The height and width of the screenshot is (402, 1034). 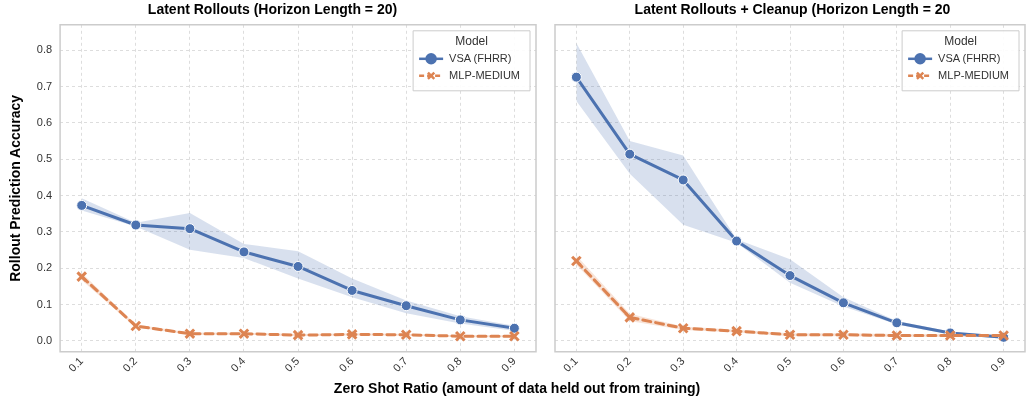 What do you see at coordinates (44, 194) in the screenshot?
I see `y-tick-label: 0.4` at bounding box center [44, 194].